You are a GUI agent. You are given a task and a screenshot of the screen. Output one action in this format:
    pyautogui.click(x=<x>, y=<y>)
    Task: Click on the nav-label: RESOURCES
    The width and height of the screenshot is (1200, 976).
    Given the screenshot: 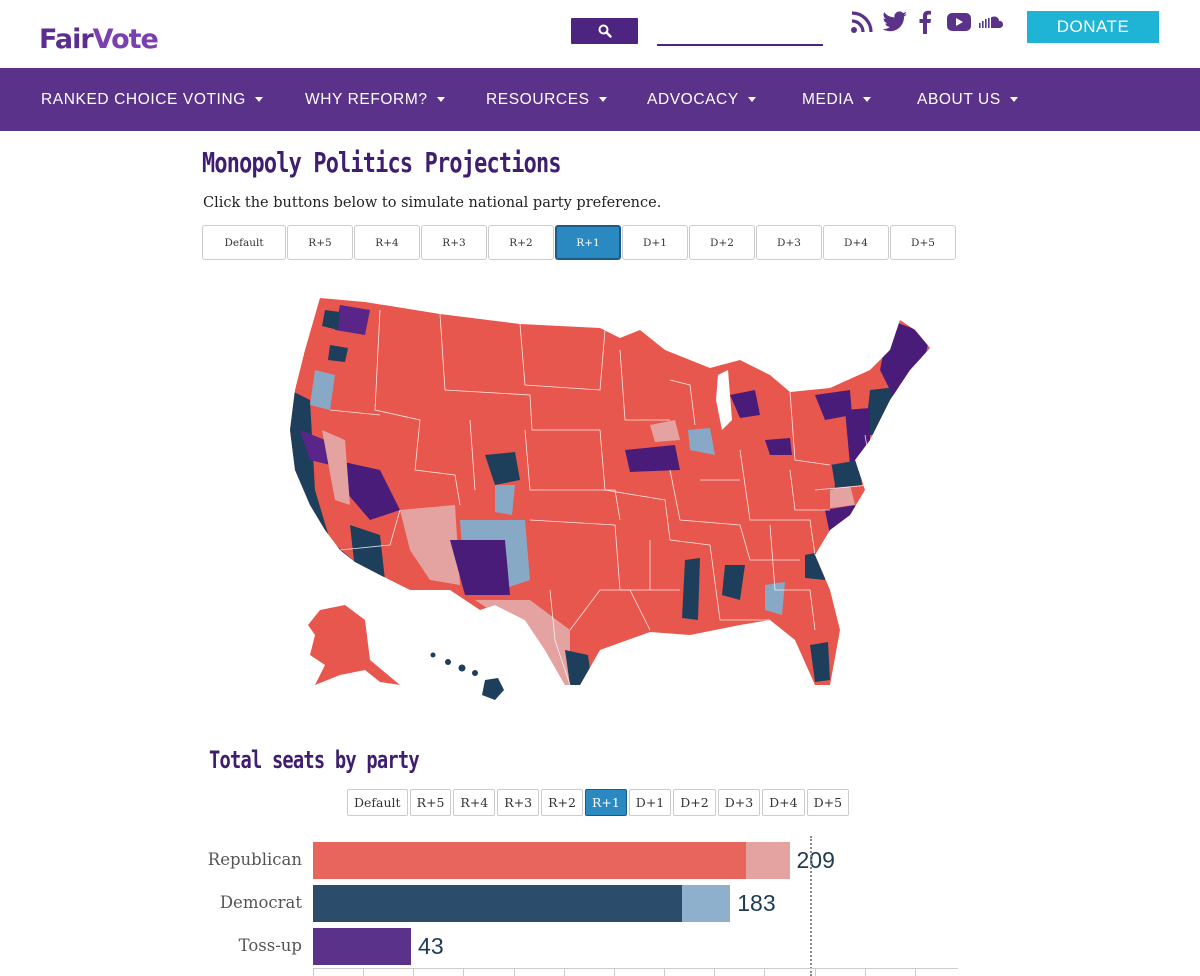 What is the action you would take?
    pyautogui.click(x=538, y=99)
    